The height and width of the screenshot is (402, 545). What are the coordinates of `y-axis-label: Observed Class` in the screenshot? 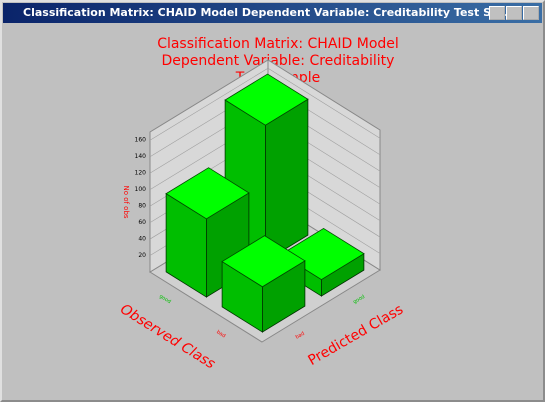 It's located at (167, 336).